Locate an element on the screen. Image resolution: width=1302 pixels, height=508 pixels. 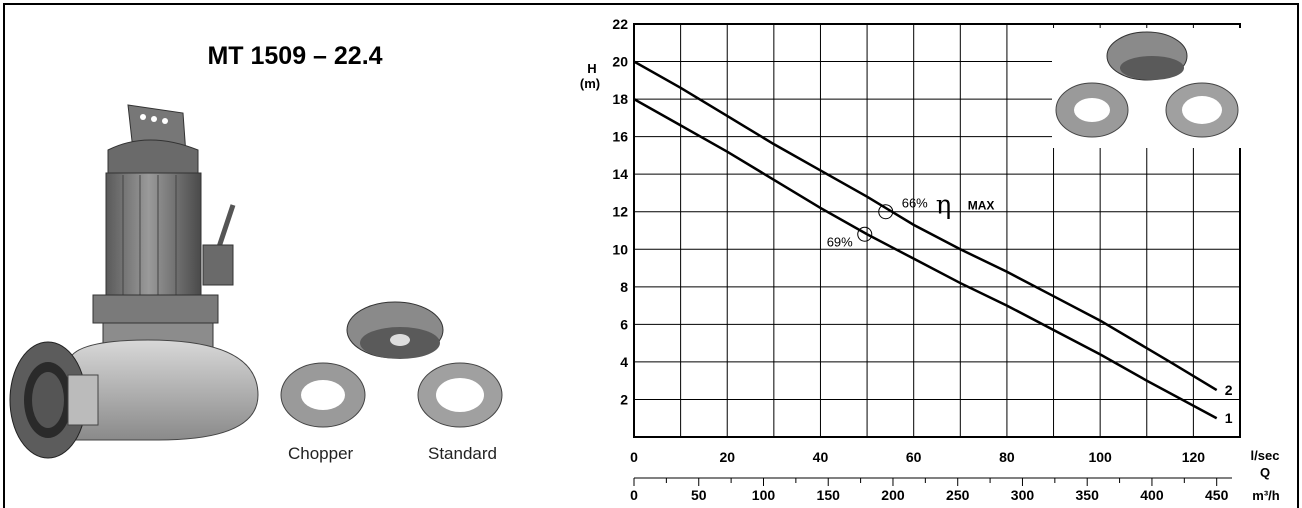
y-tick-label: 16 is located at coordinates (620, 137).